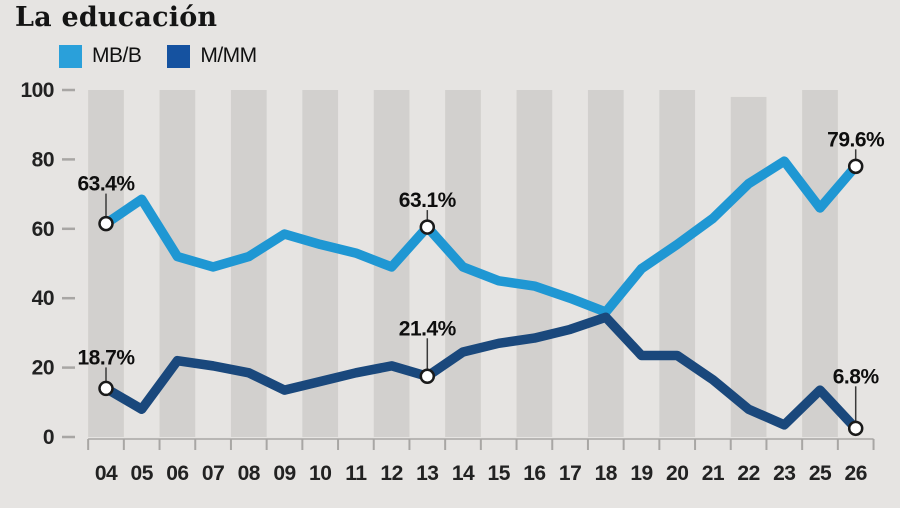 The image size is (900, 508). Describe the element at coordinates (43, 159) in the screenshot. I see `y-axis-label-80: 80` at that location.